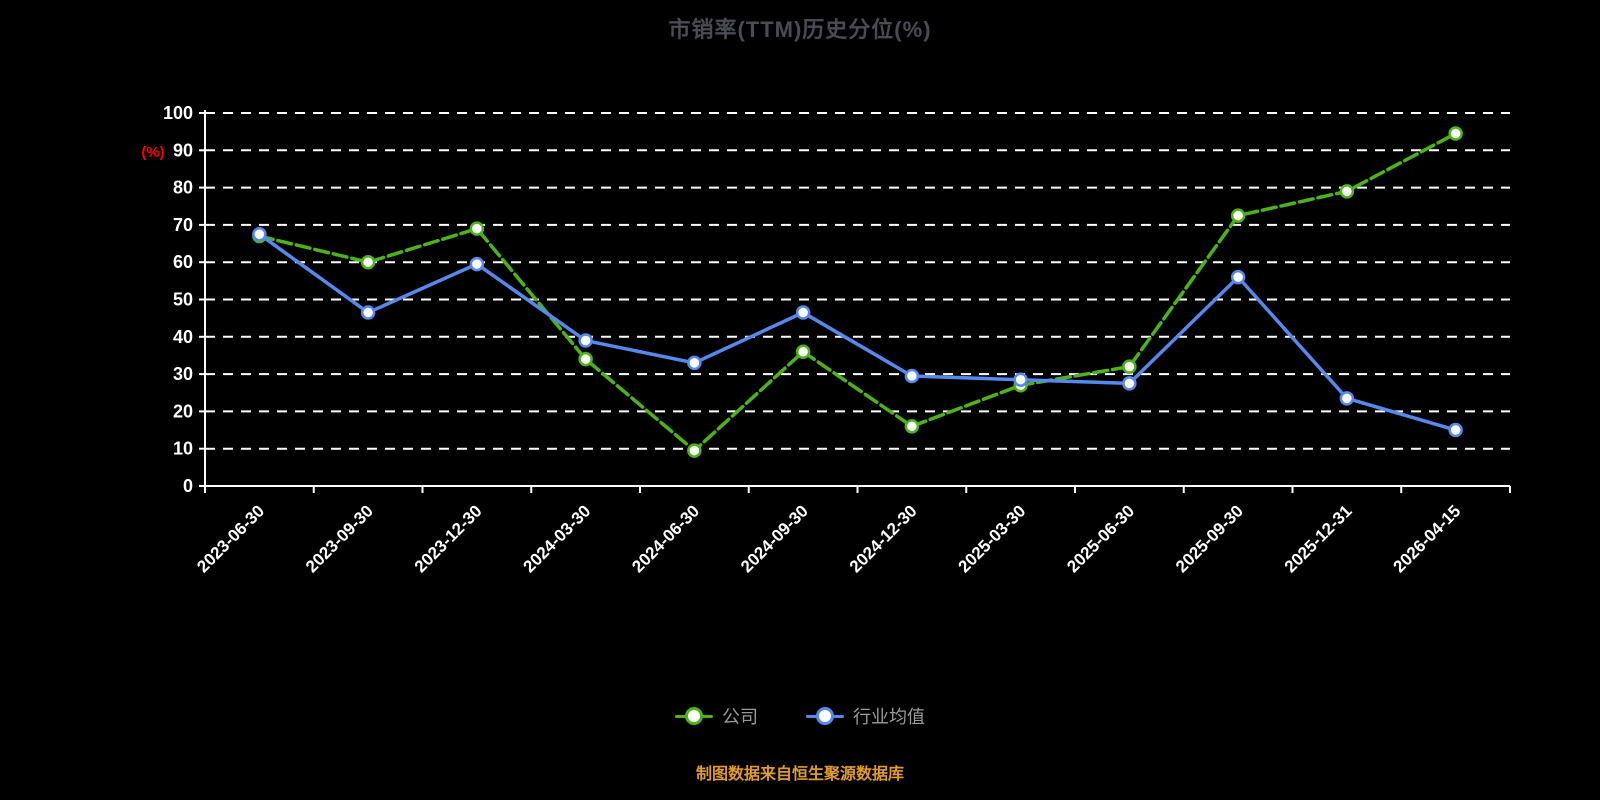 The image size is (1600, 800). I want to click on svg-text: 2024-06-30, so click(665, 538).